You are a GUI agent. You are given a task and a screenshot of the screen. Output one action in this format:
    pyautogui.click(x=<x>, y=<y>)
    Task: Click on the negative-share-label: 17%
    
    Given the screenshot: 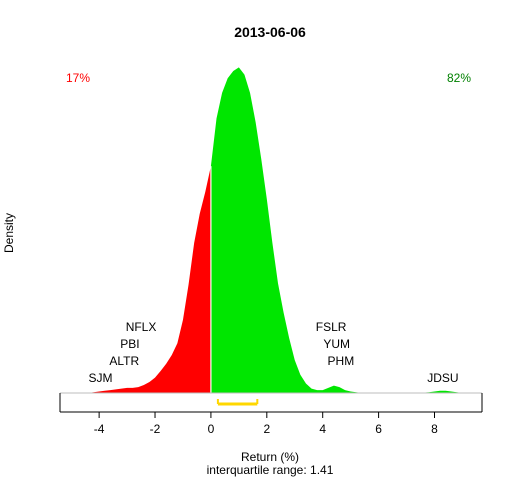 What is the action you would take?
    pyautogui.click(x=78, y=78)
    